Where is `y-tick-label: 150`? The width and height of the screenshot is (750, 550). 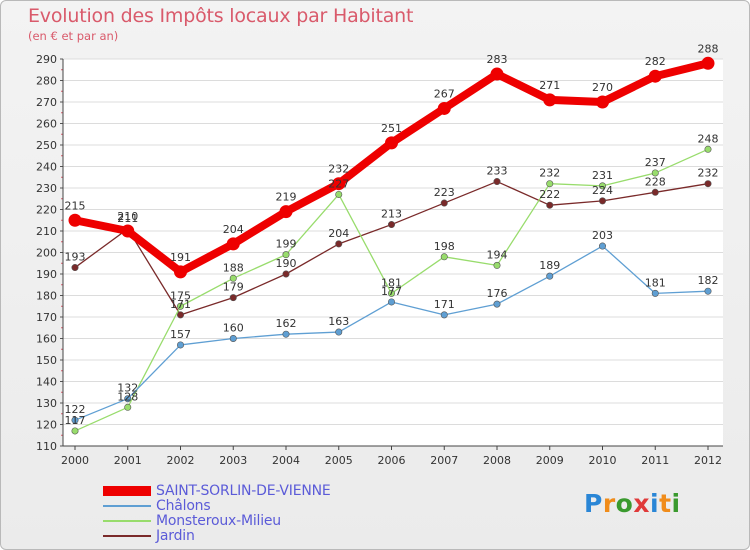 y-tick-label: 150 is located at coordinates (46, 360).